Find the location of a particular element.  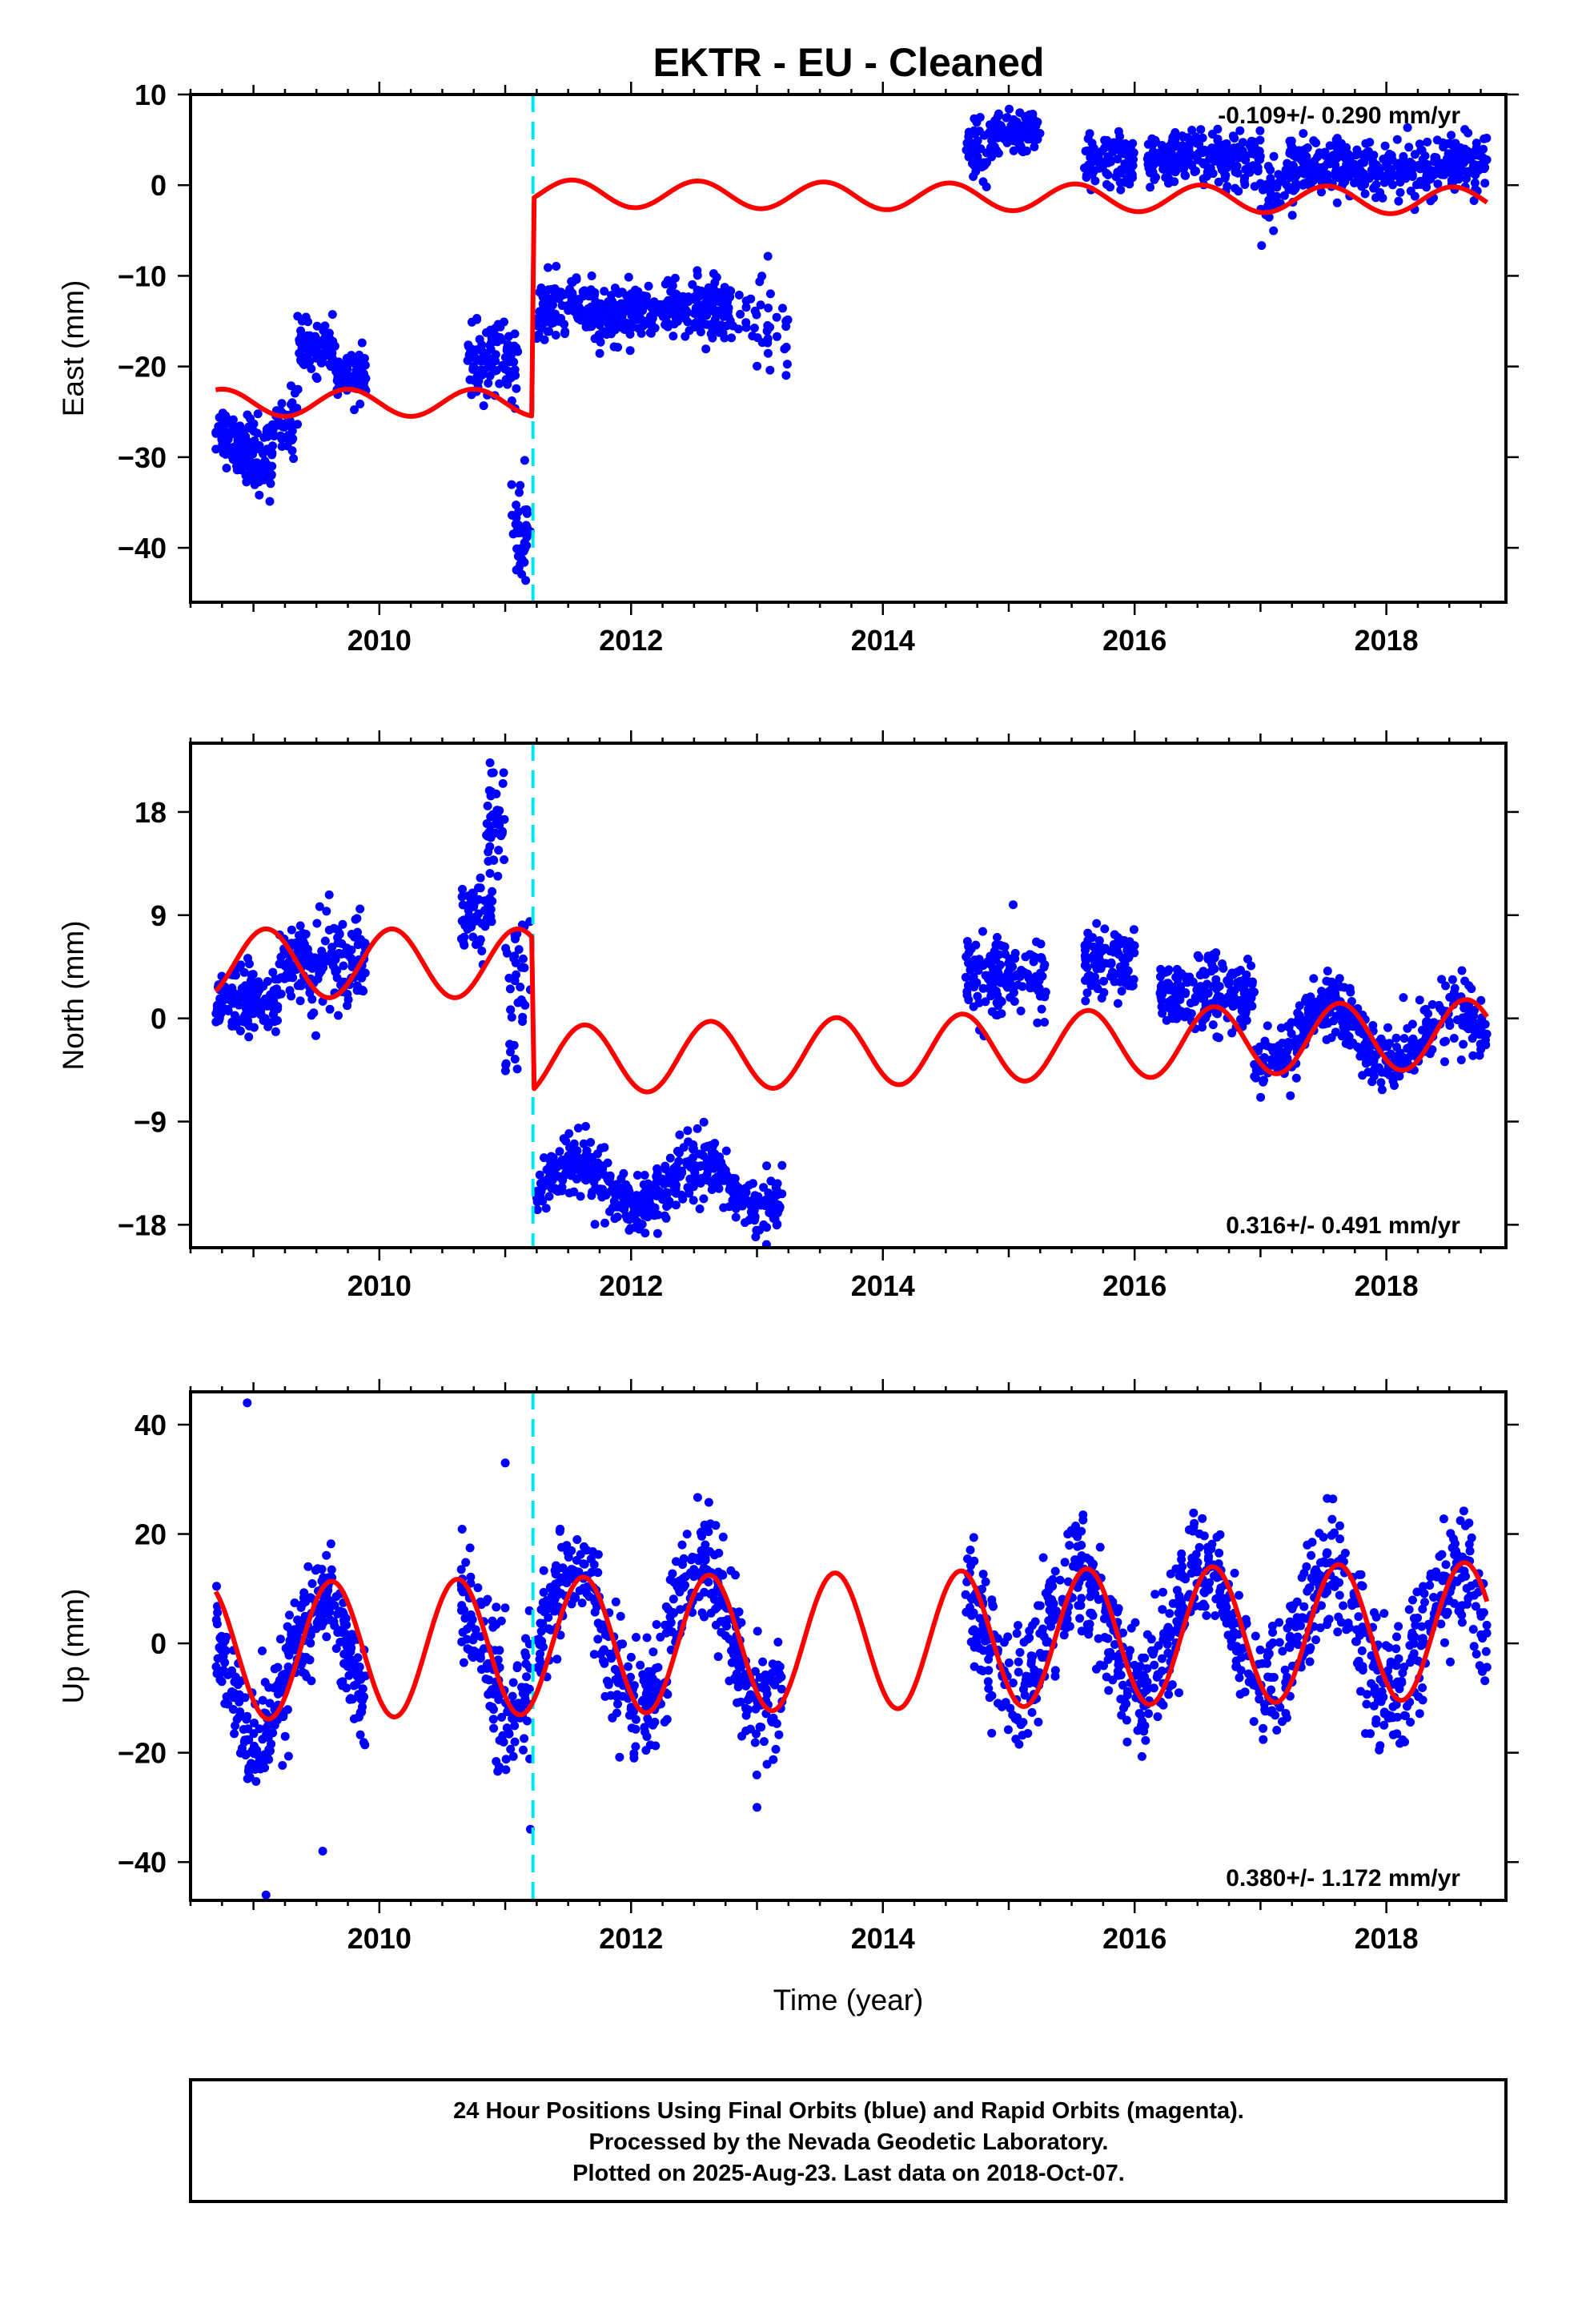

east-y-tick-label: −40 is located at coordinates (142, 548).